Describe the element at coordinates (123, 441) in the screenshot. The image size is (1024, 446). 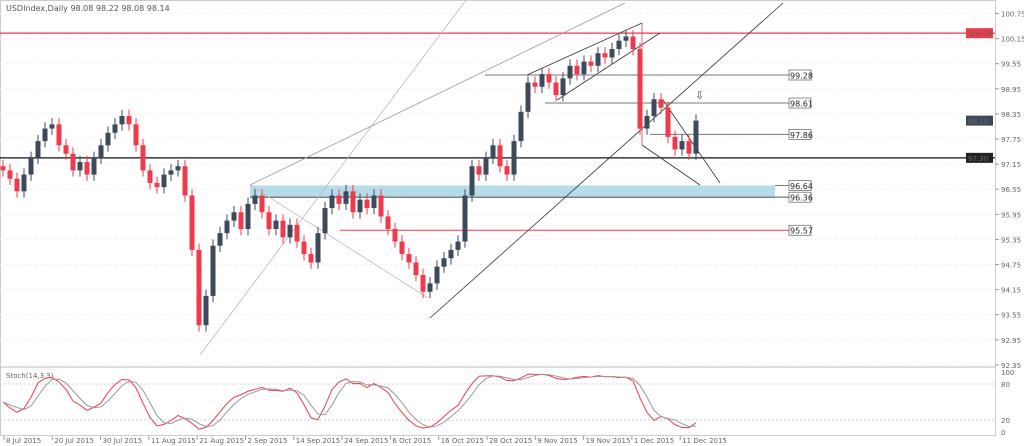
I see `x-tick-label: 30 Jul 2015` at that location.